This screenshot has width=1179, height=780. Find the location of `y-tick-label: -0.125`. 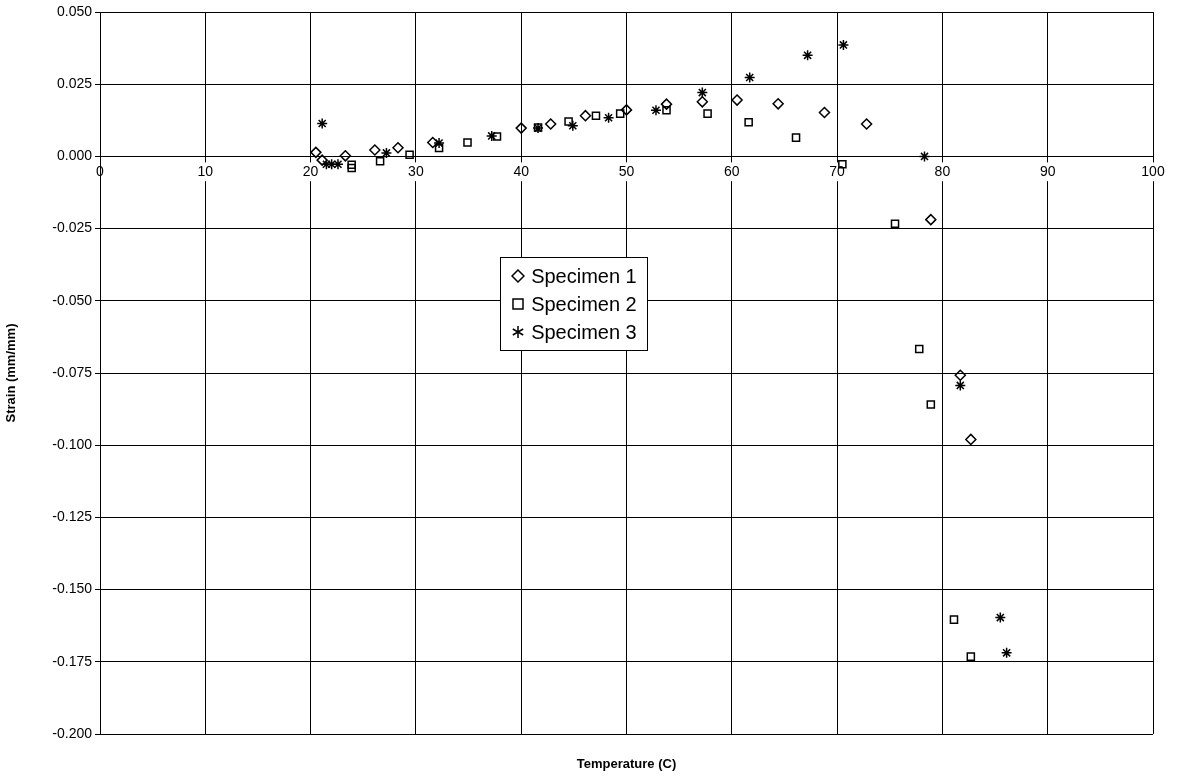

y-tick-label: -0.125 is located at coordinates (72, 516).